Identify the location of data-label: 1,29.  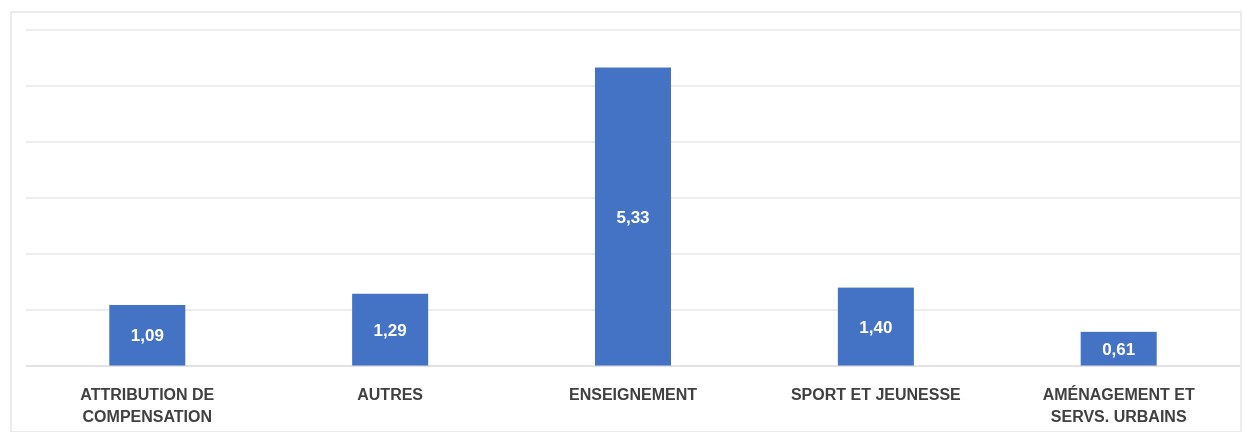
(390, 330).